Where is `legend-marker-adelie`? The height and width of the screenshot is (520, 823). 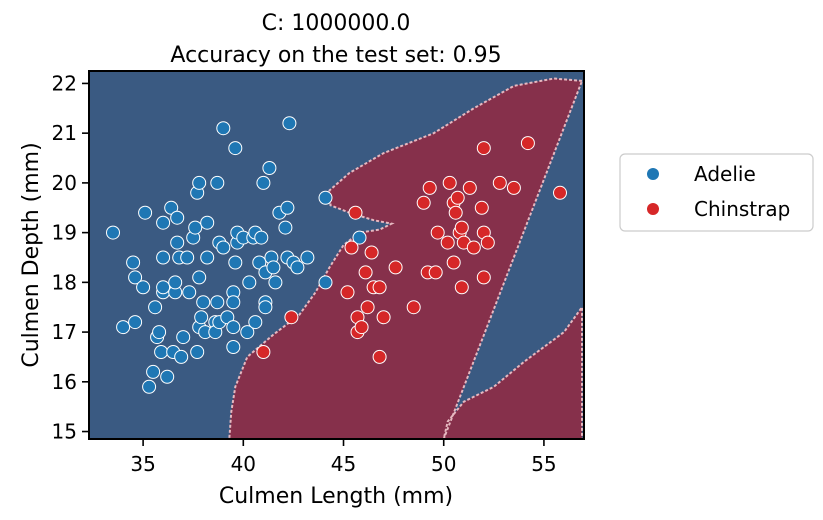 legend-marker-adelie is located at coordinates (653, 174).